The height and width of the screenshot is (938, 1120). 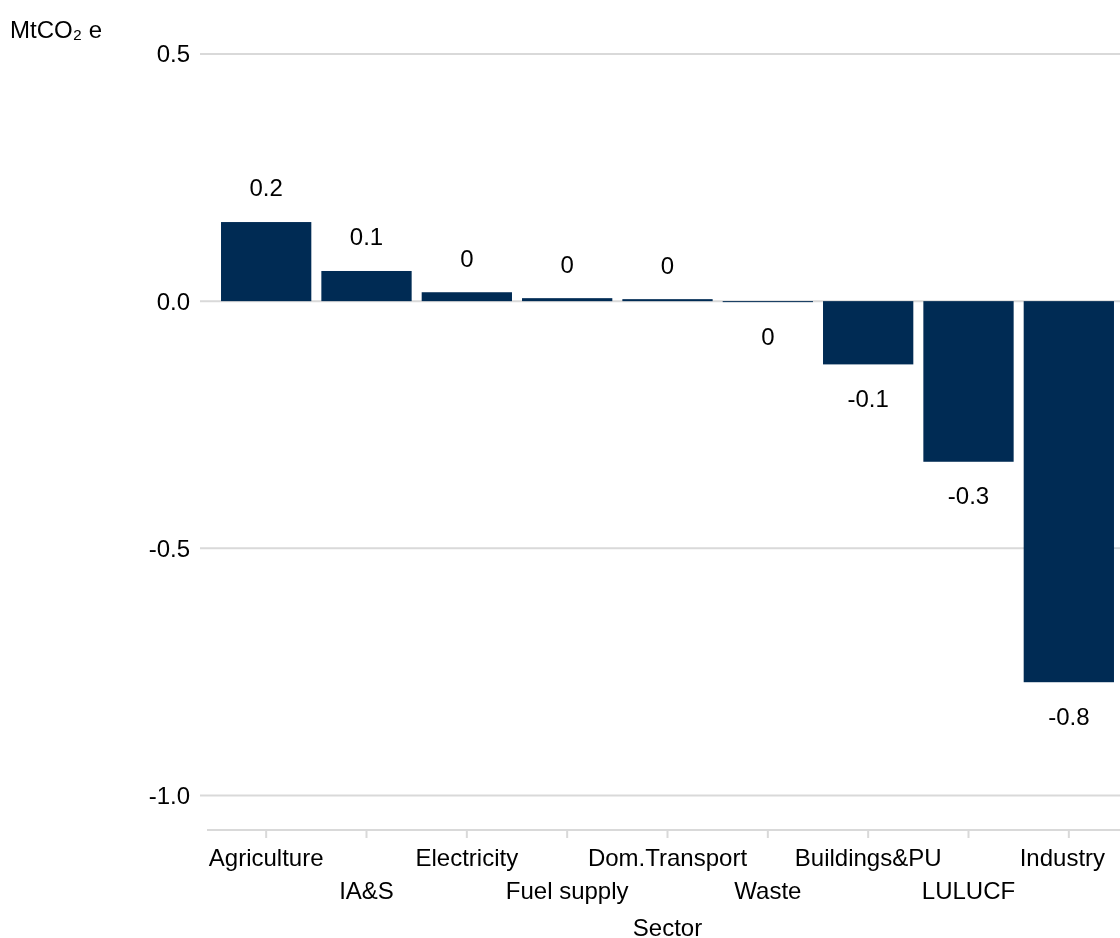 I want to click on x-tick-label: Dom.Transport, so click(x=667, y=858).